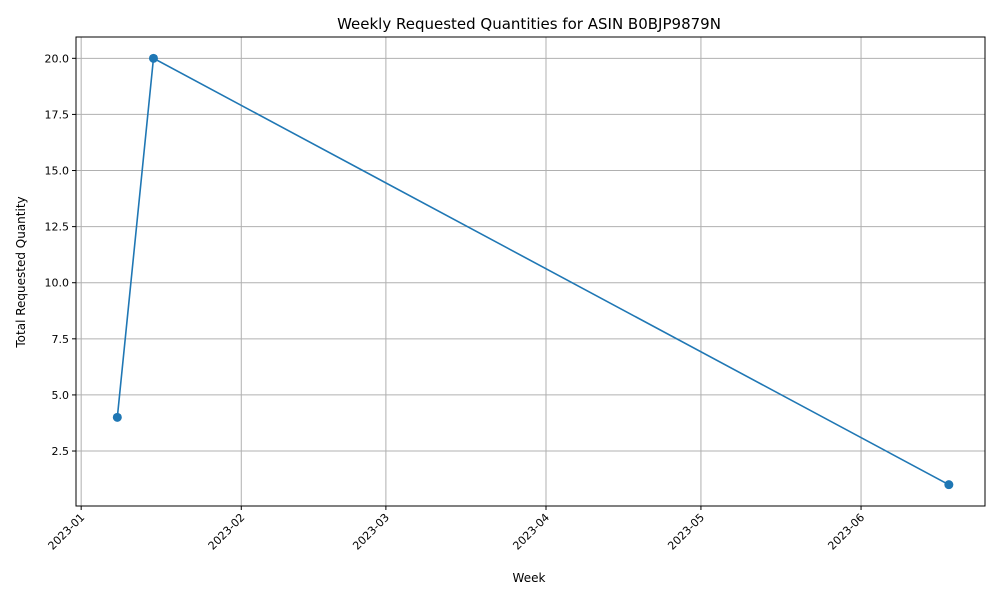  Describe the element at coordinates (61, 451) in the screenshot. I see `y-tick-label: 2.5` at that location.